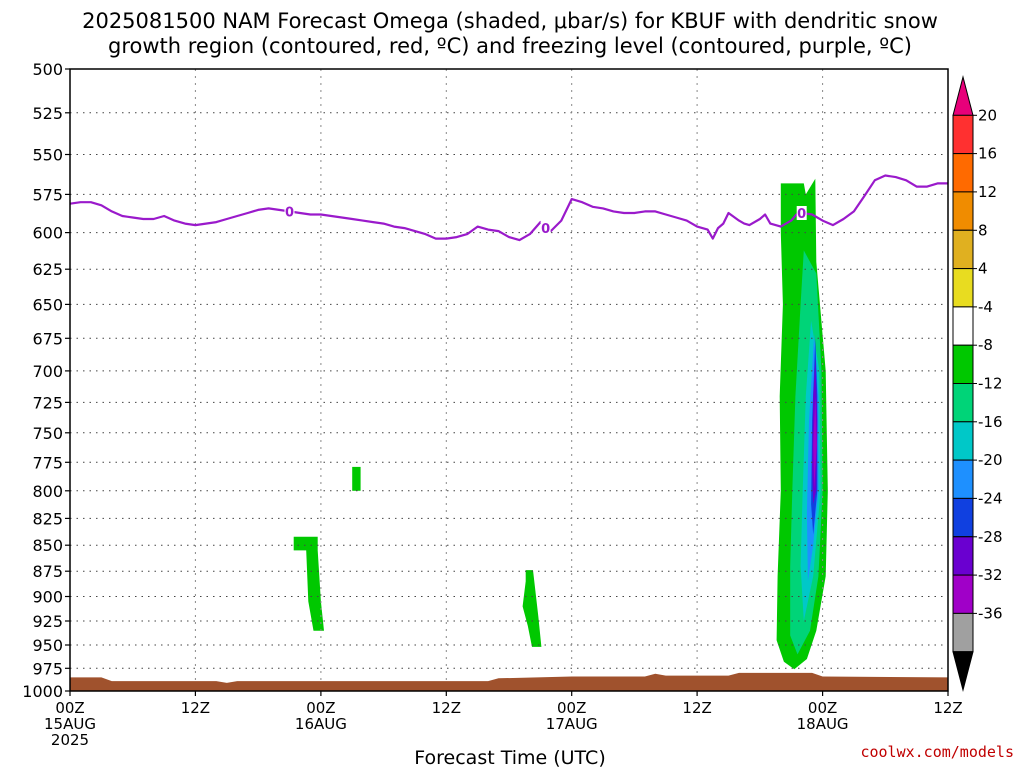 The width and height of the screenshot is (1024, 768). What do you see at coordinates (321, 724) in the screenshot?
I see `x-tick-label: 16AUG` at bounding box center [321, 724].